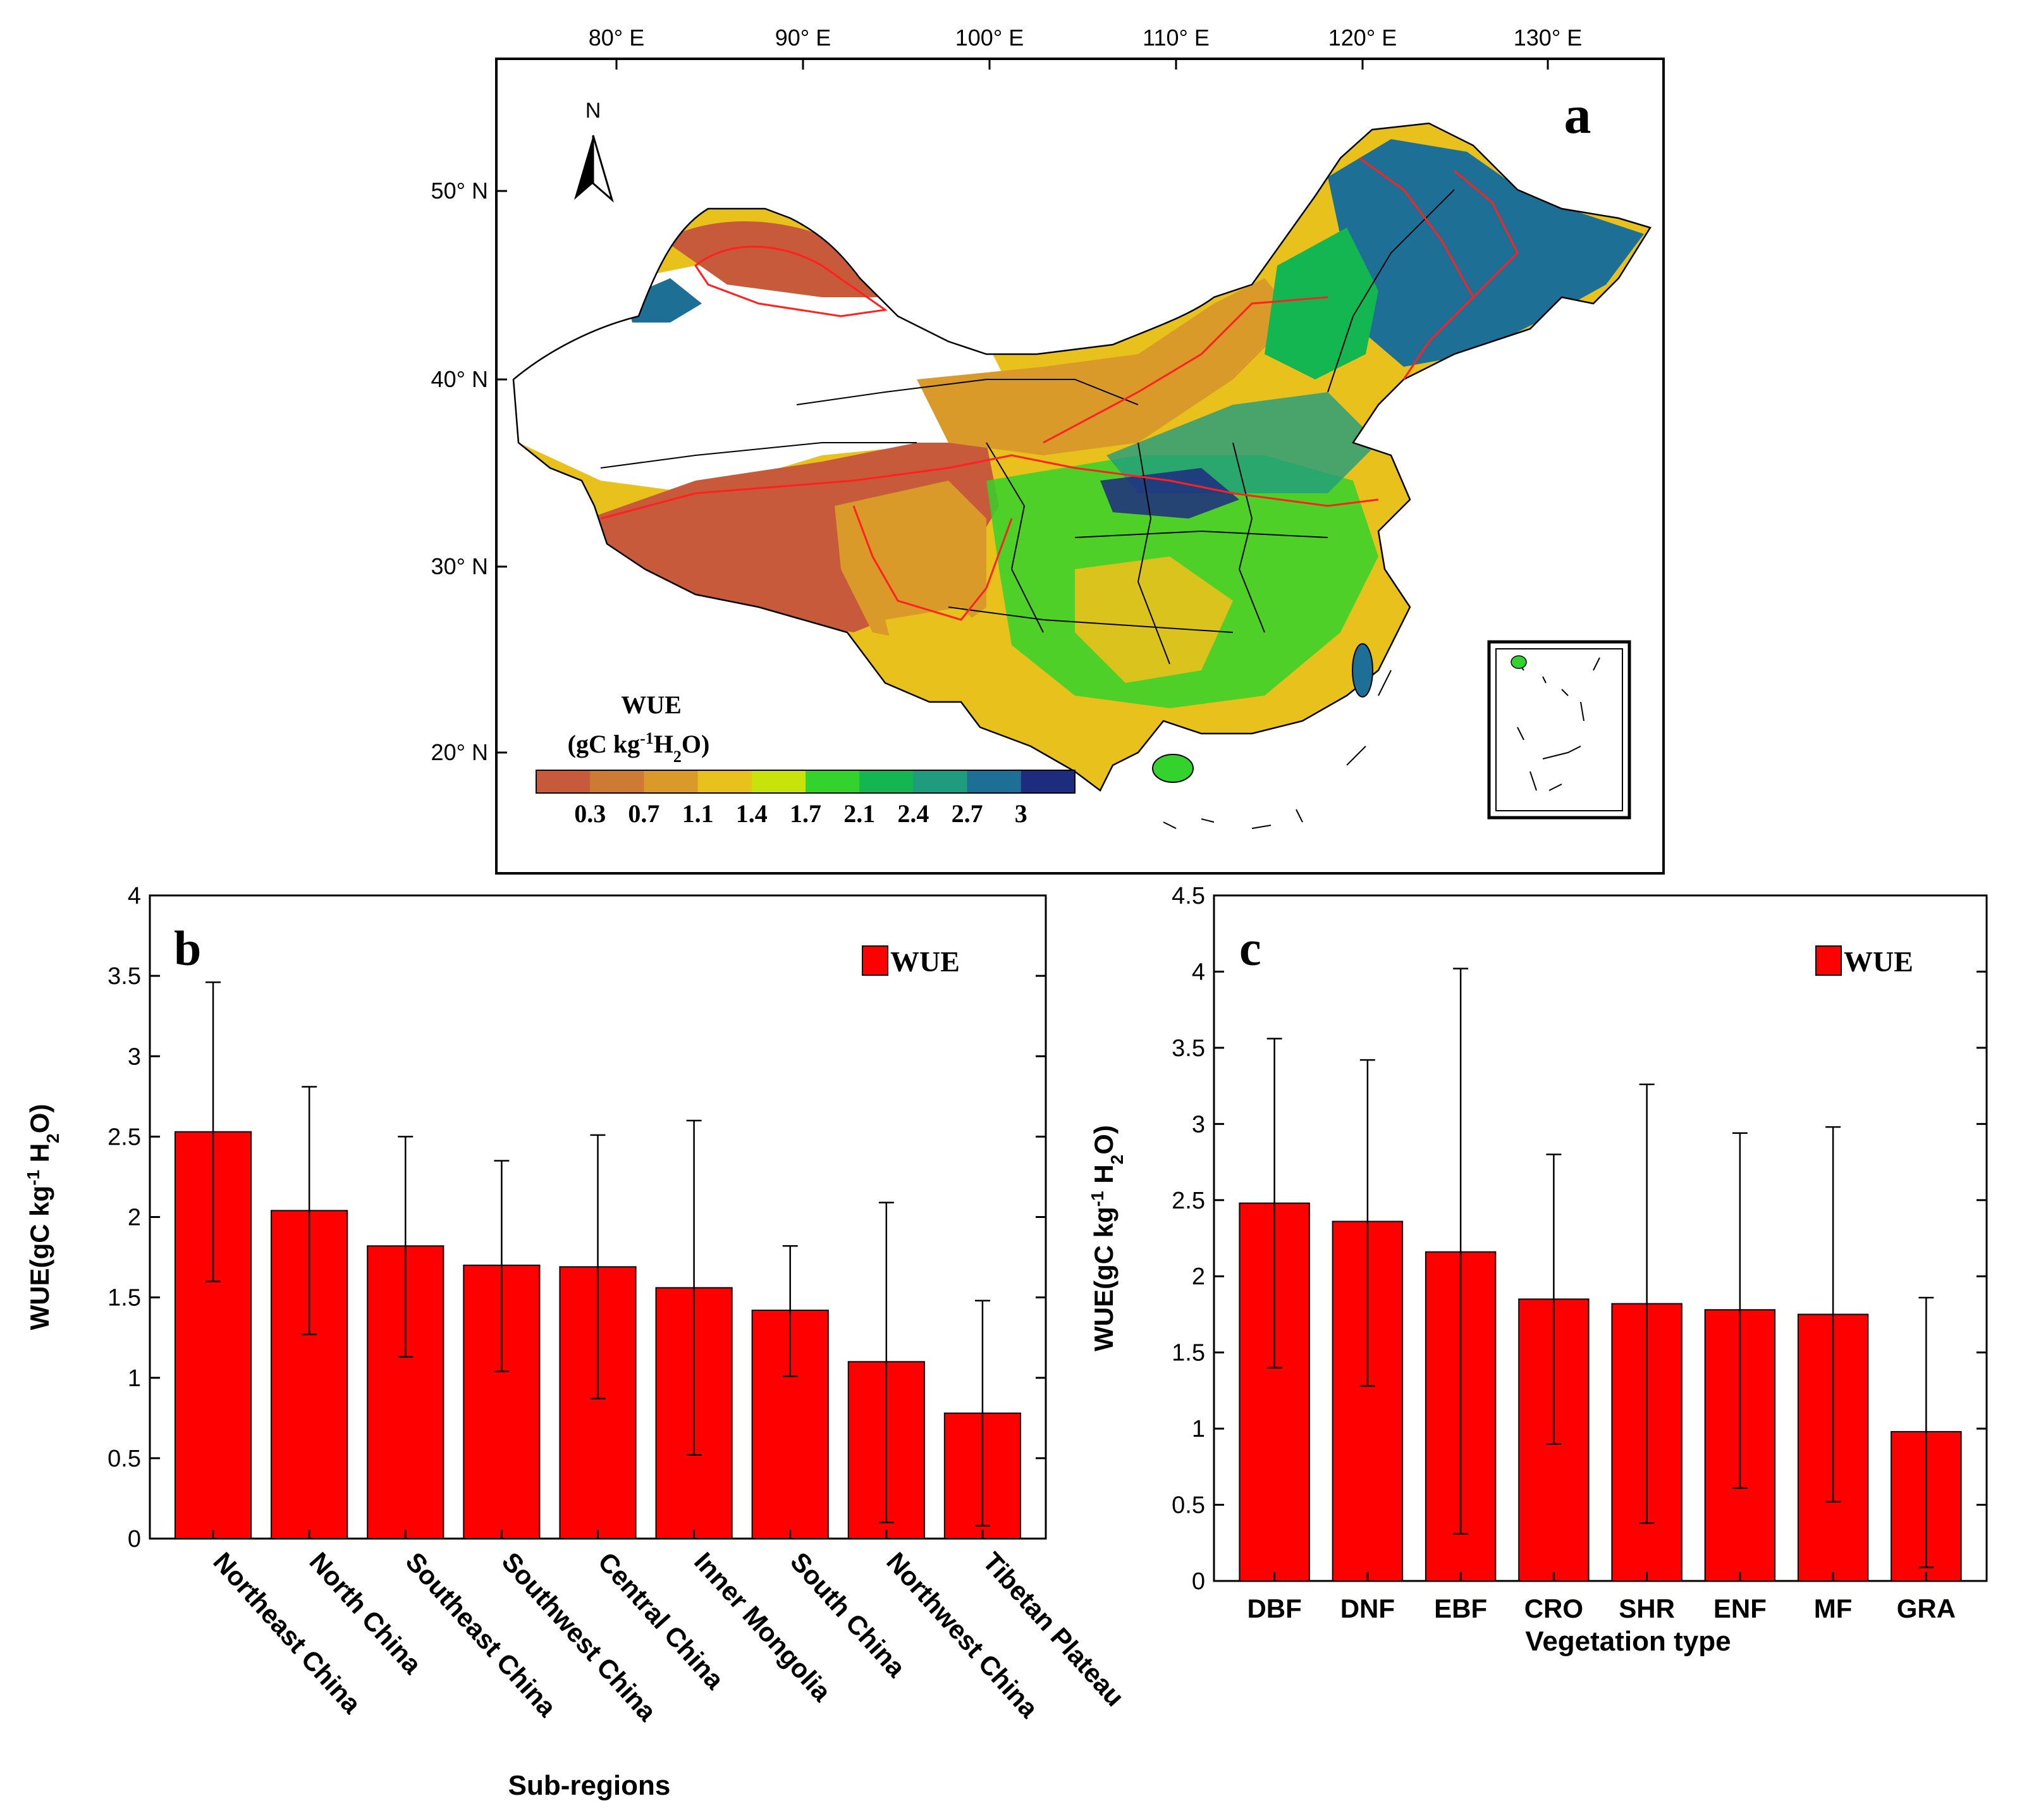  What do you see at coordinates (1833, 1608) in the screenshot?
I see `x-tick-label: MF` at bounding box center [1833, 1608].